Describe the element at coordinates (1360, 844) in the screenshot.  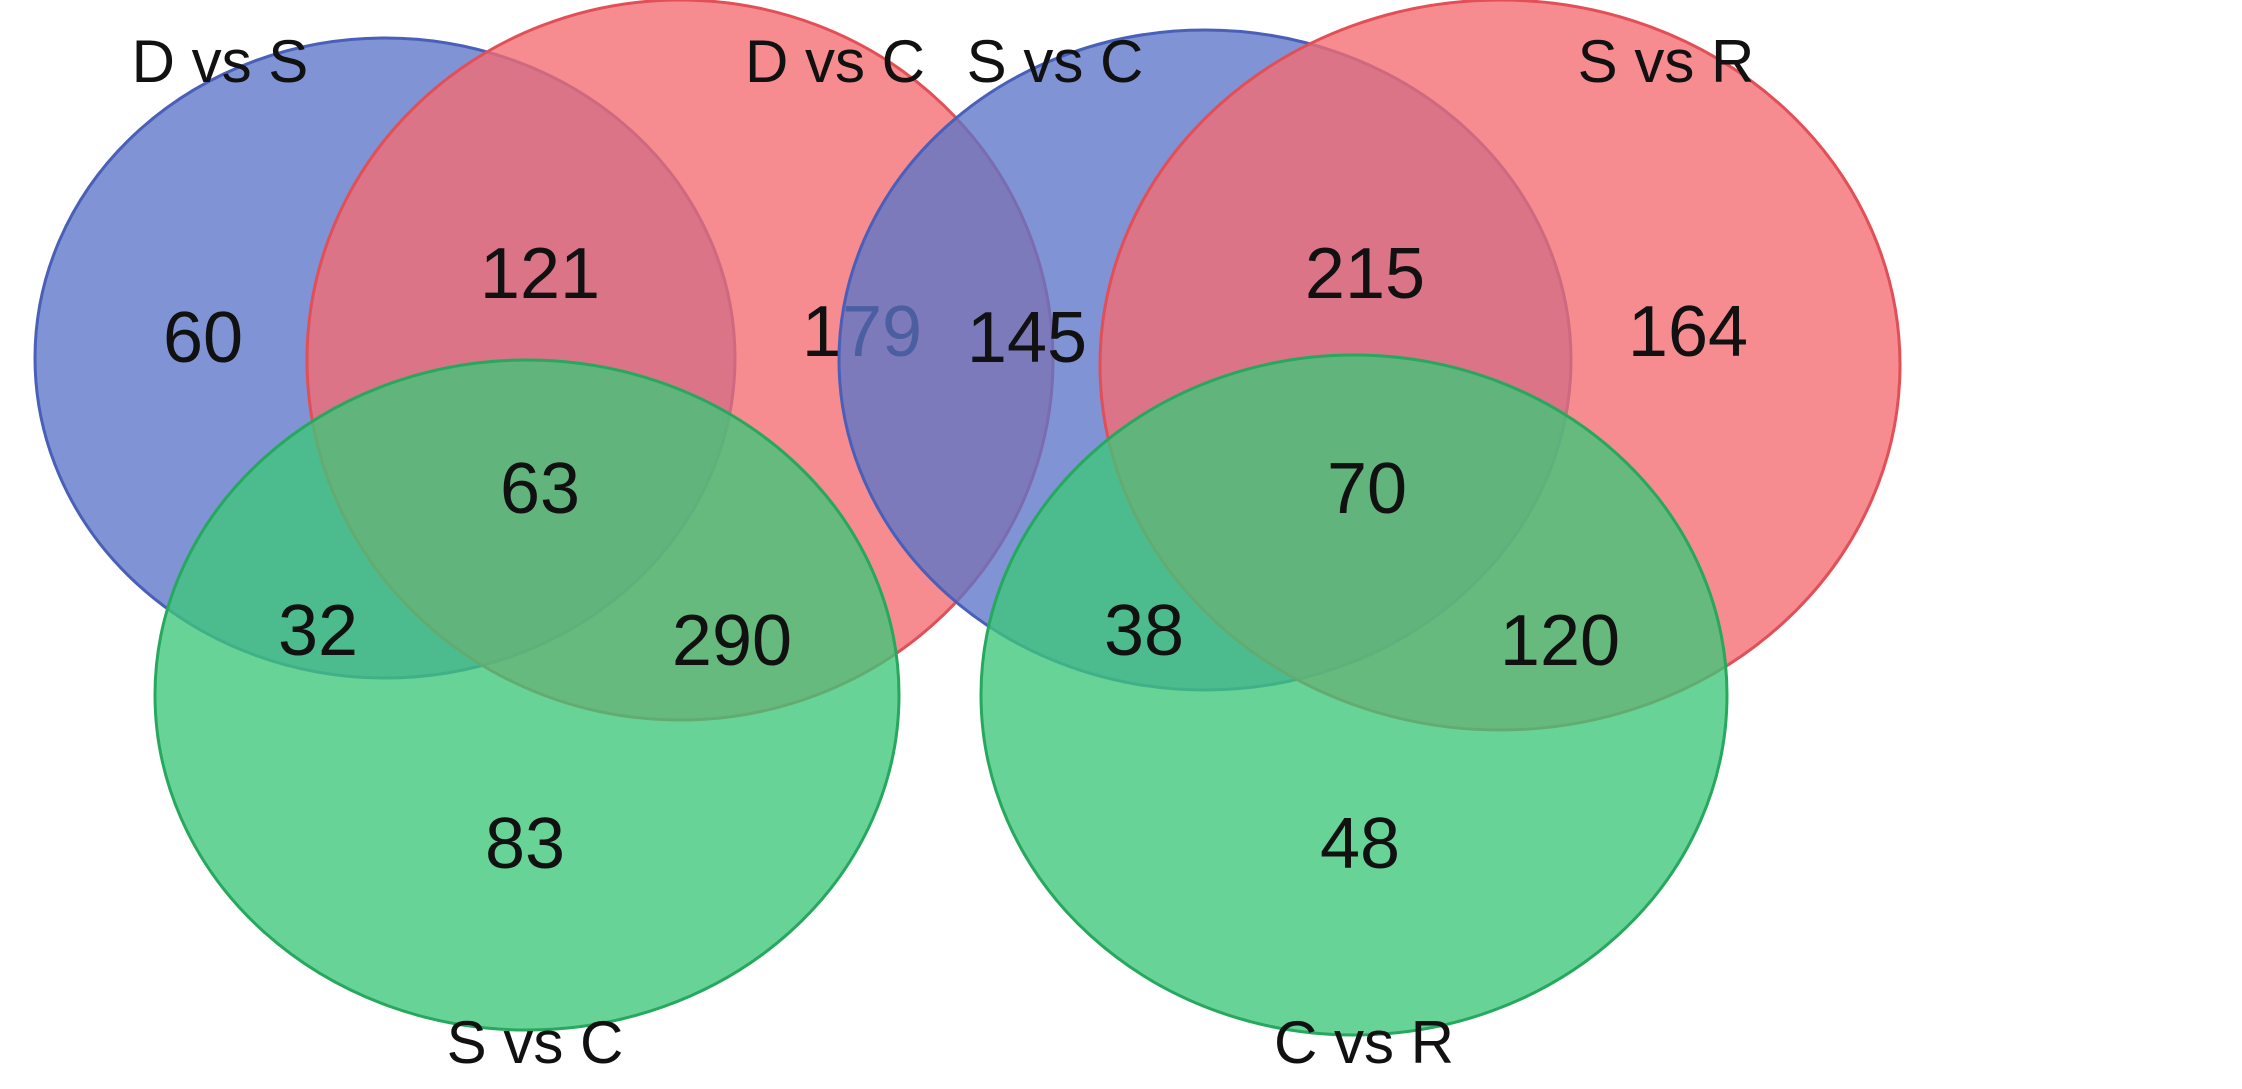
I see `venn-right-count-only-bottom: 48` at that location.